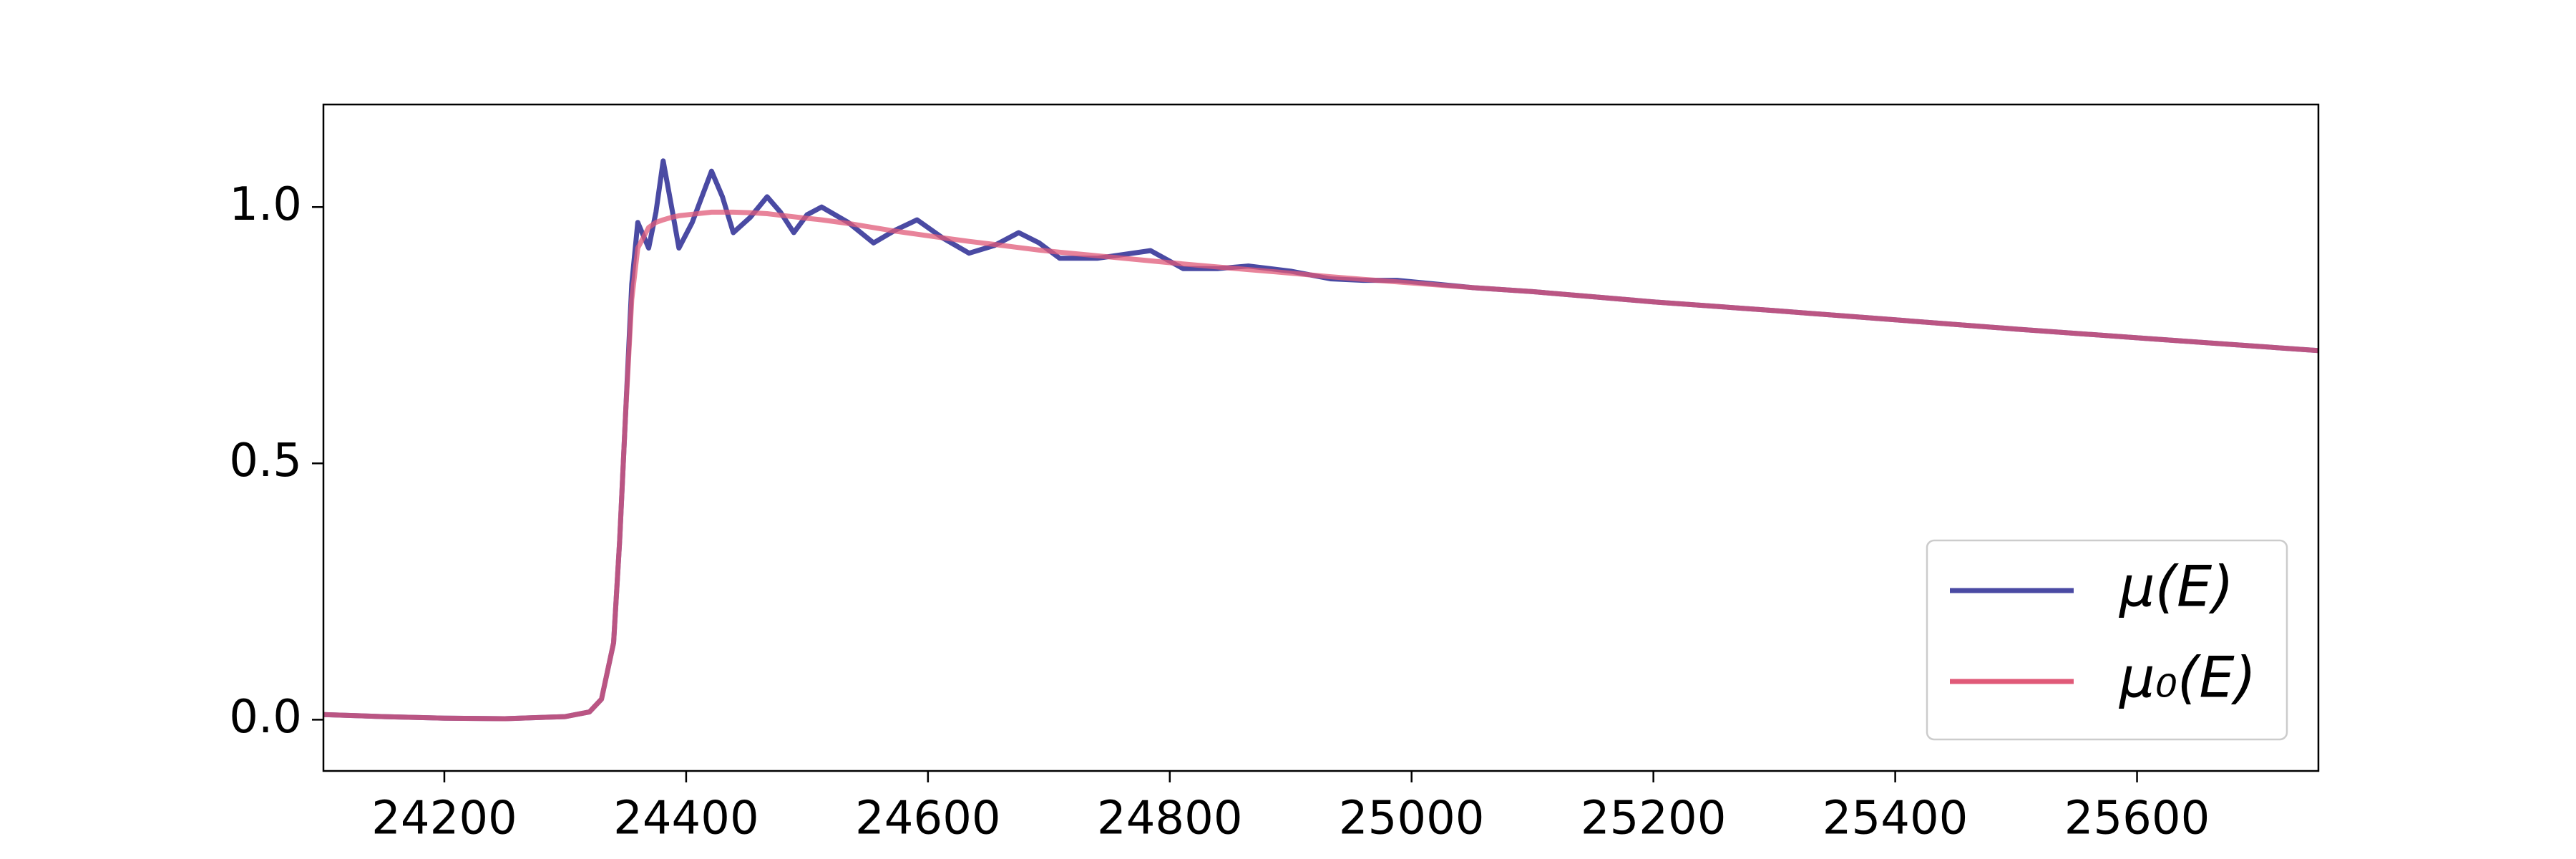  What do you see at coordinates (265, 717) in the screenshot?
I see `y-tick-label: 0.0` at bounding box center [265, 717].